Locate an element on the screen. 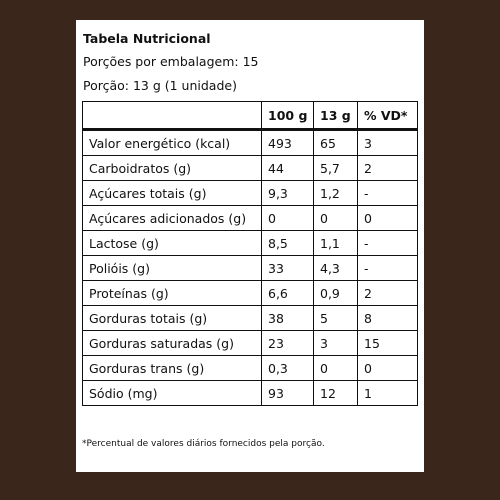 The image size is (500, 500). nutrient-name: Valor energético (kcal) is located at coordinates (172, 142).